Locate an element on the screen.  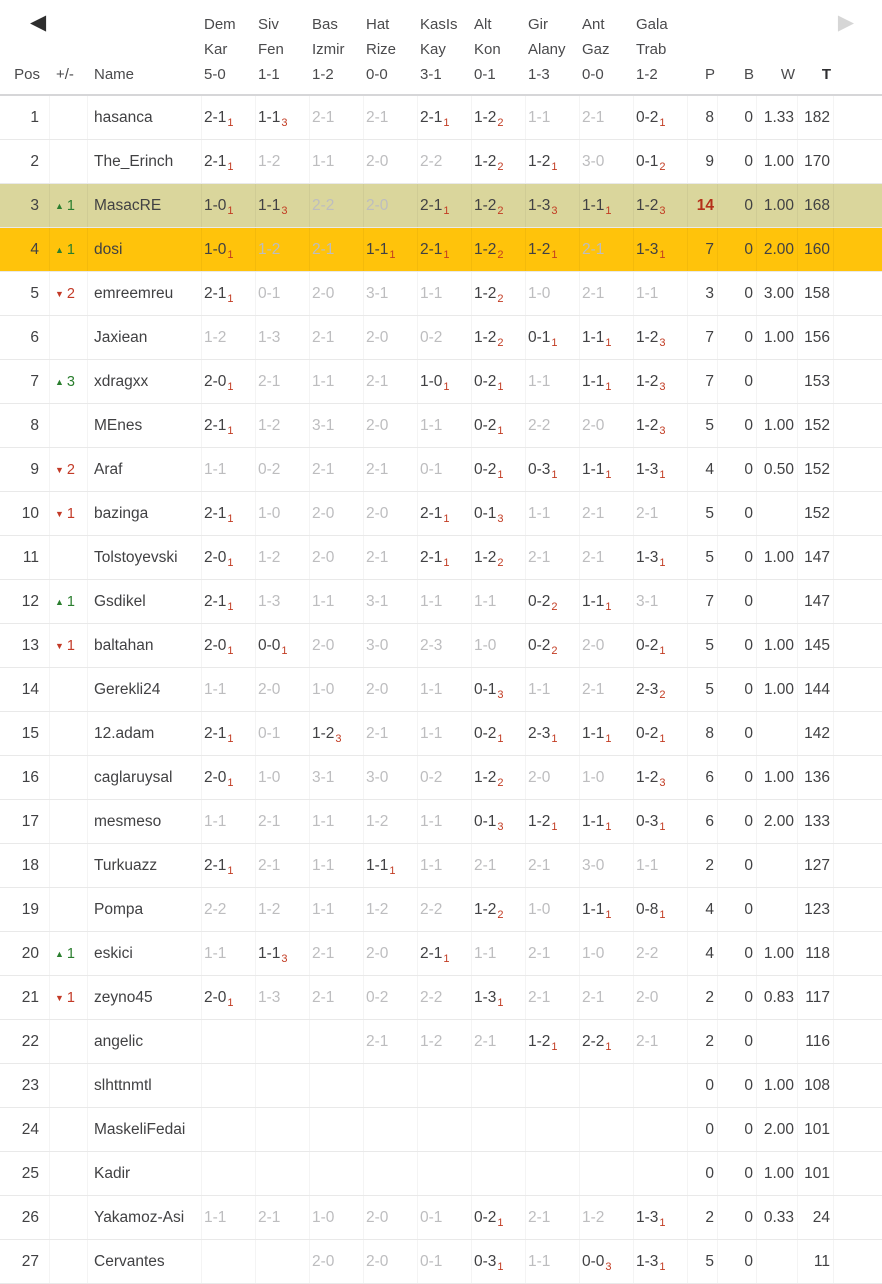
position-cell: 17 is located at coordinates (25, 821).